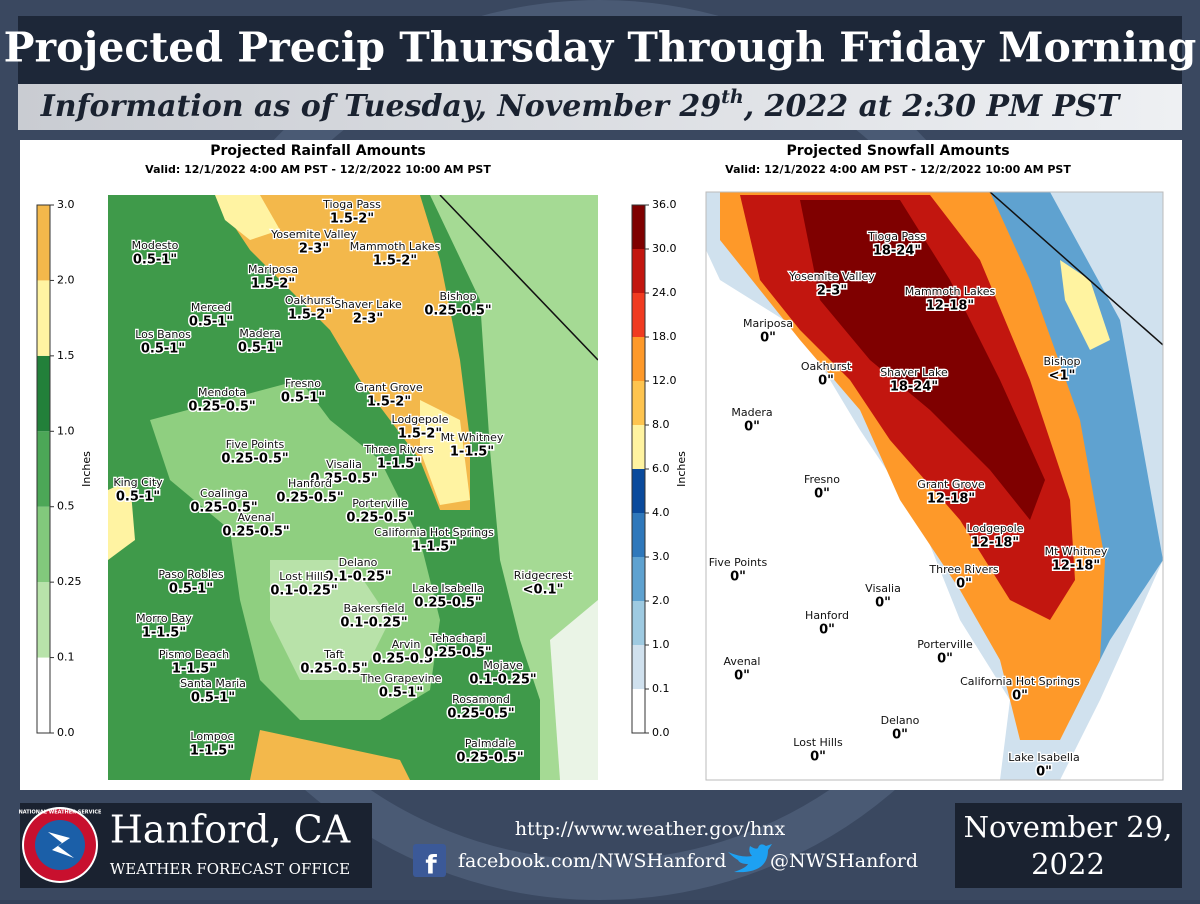 This screenshot has width=1200, height=904. What do you see at coordinates (213, 683) in the screenshot?
I see `place-name: Santa Maria` at bounding box center [213, 683].